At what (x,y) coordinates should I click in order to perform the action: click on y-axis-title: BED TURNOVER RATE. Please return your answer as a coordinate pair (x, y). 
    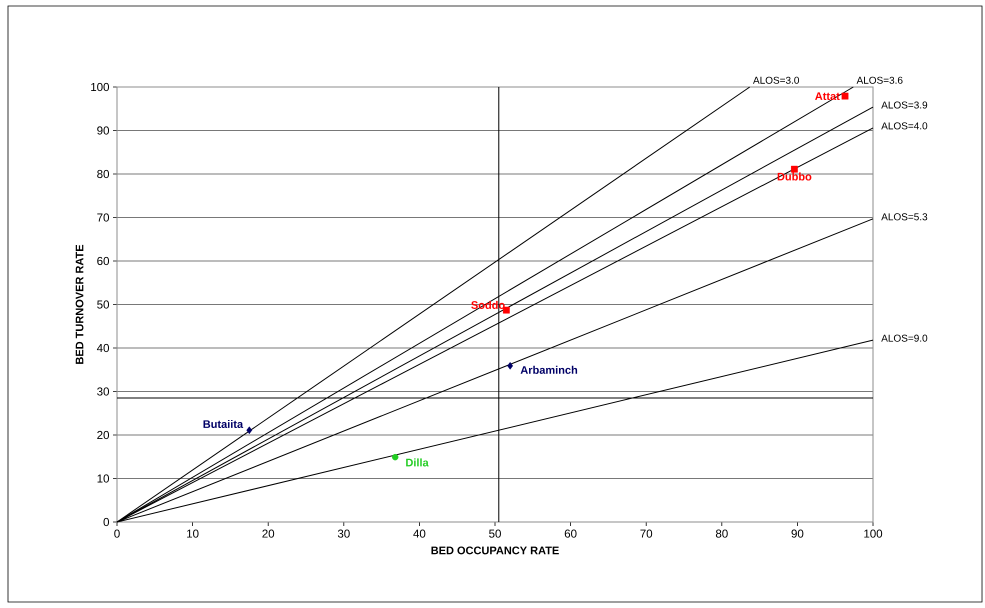
    Looking at the image, I should click on (80, 304).